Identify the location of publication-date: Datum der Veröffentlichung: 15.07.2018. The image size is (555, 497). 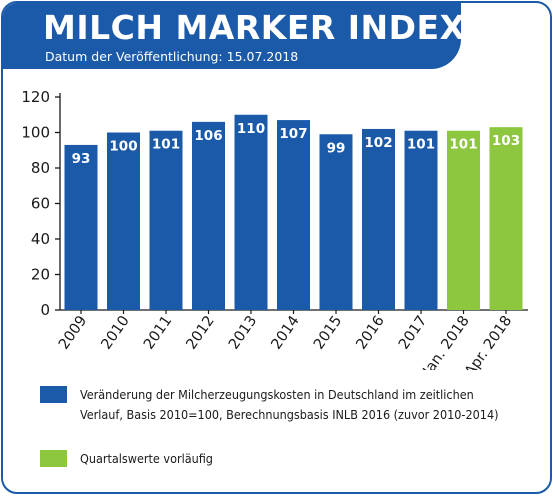
(172, 56).